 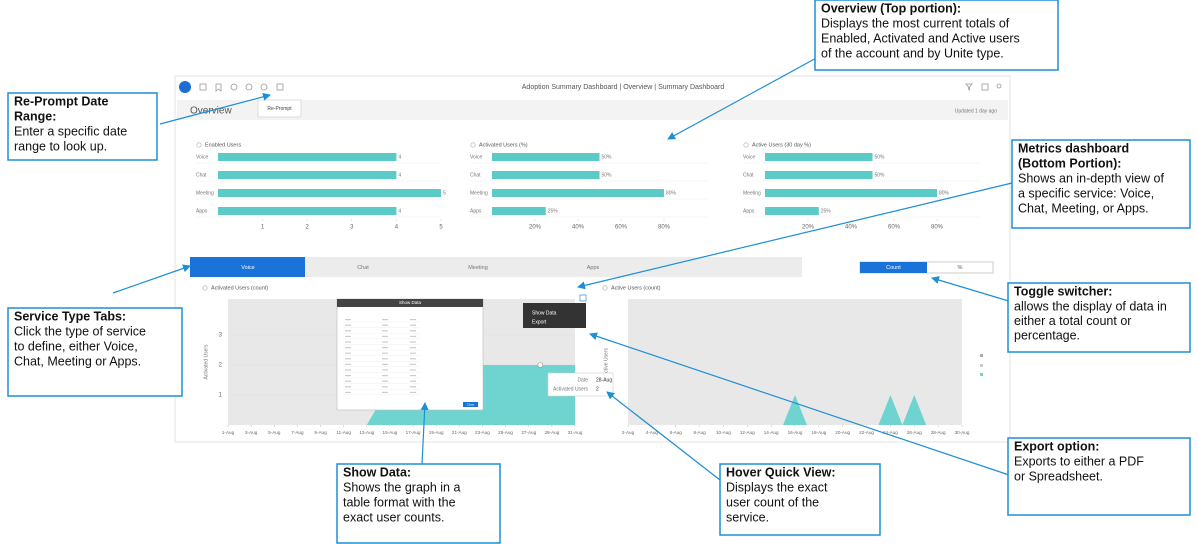 What do you see at coordinates (1069, 163) in the screenshot?
I see `callout-title: (Bottom Portion):` at bounding box center [1069, 163].